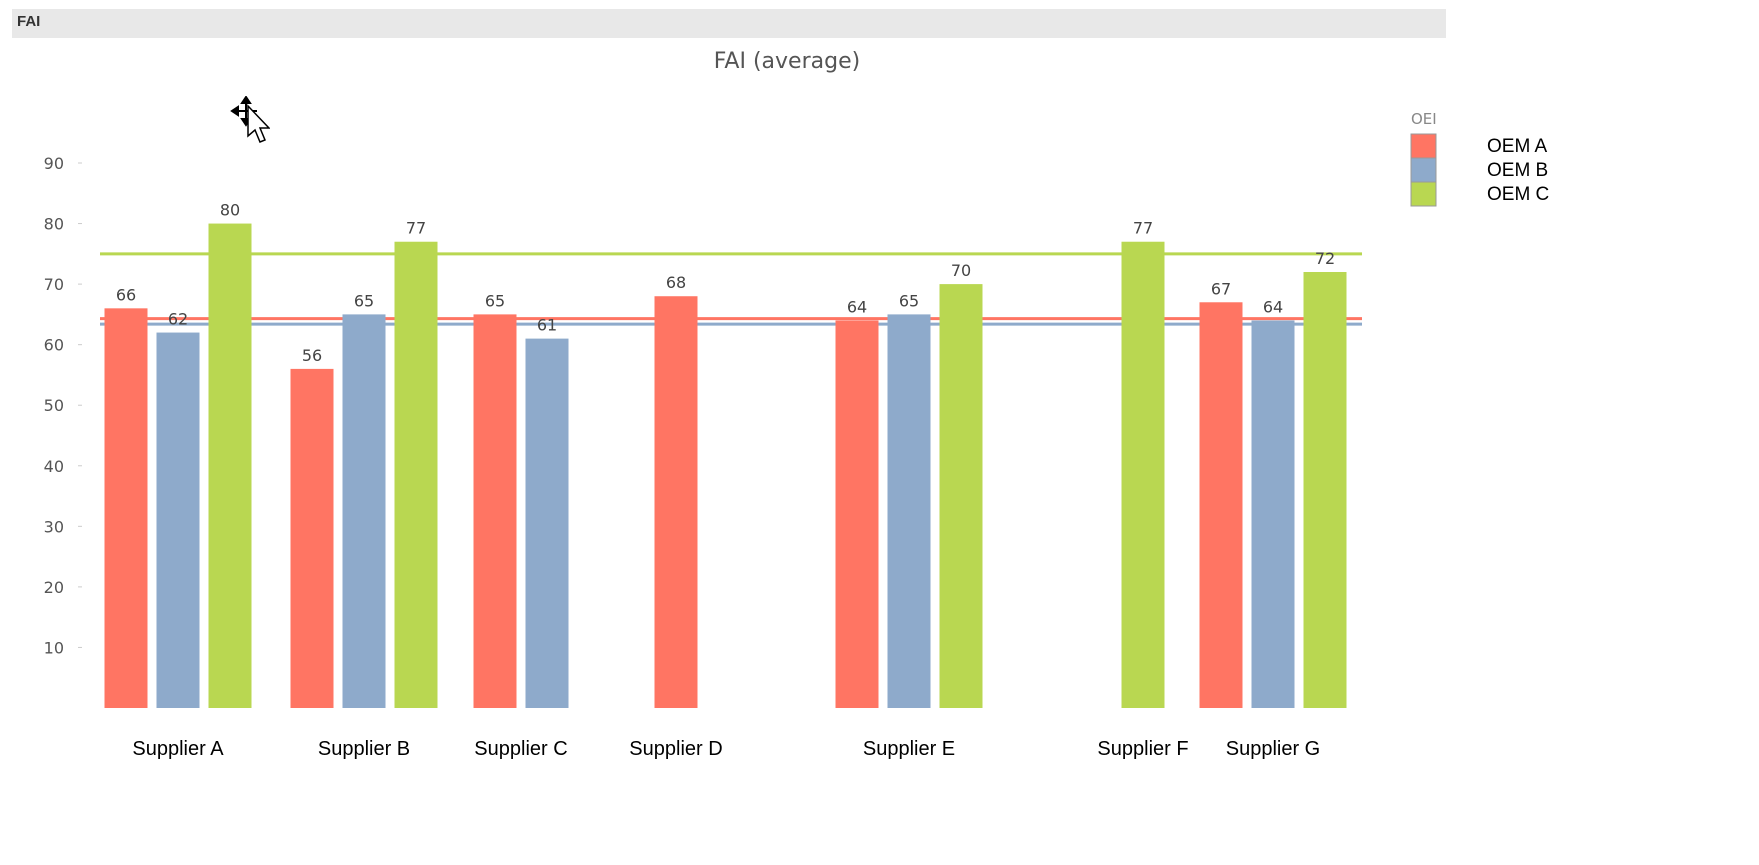  What do you see at coordinates (547, 325) in the screenshot?
I see `data-label: 61` at bounding box center [547, 325].